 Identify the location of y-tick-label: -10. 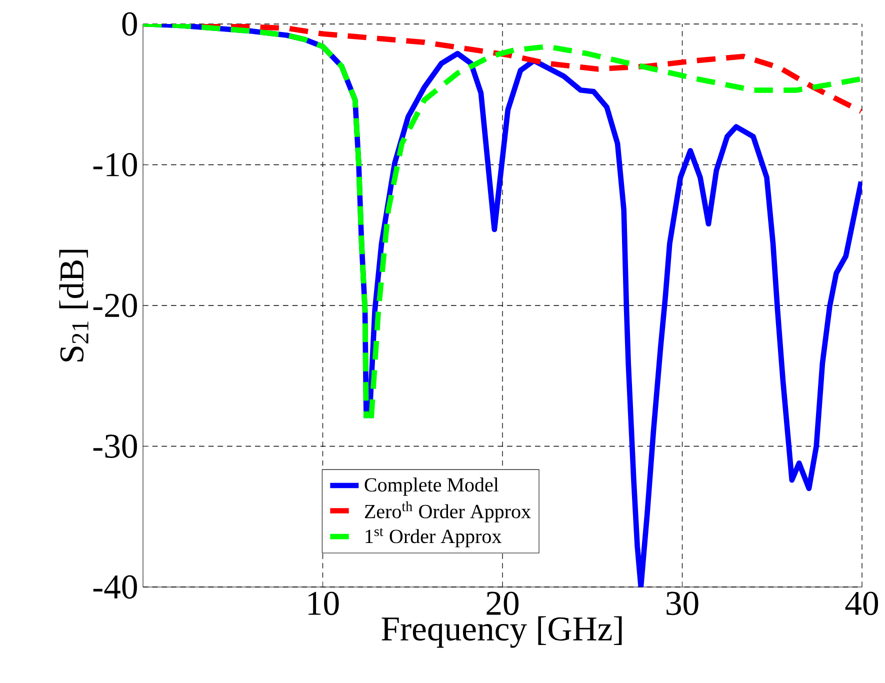
(115, 164).